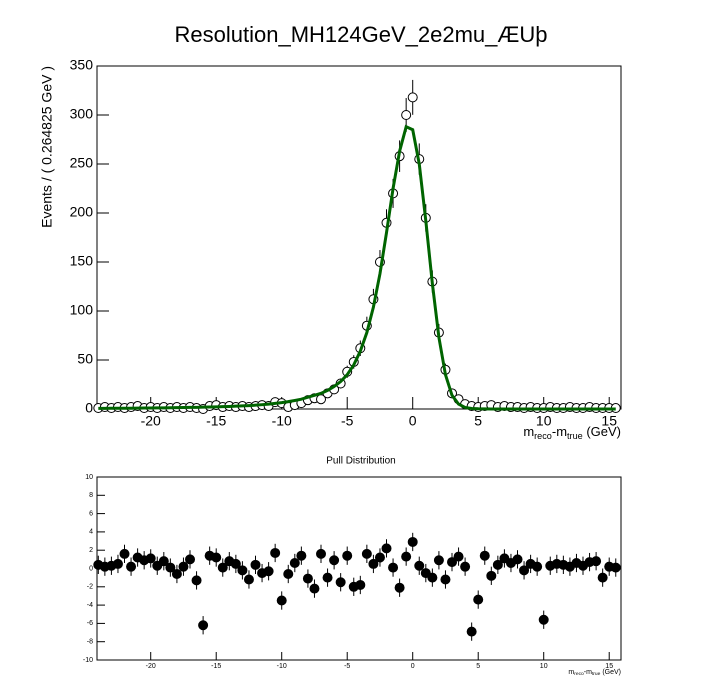 The width and height of the screenshot is (721, 697). Describe the element at coordinates (82, 163) in the screenshot. I see `y-tick-label: 250` at that location.